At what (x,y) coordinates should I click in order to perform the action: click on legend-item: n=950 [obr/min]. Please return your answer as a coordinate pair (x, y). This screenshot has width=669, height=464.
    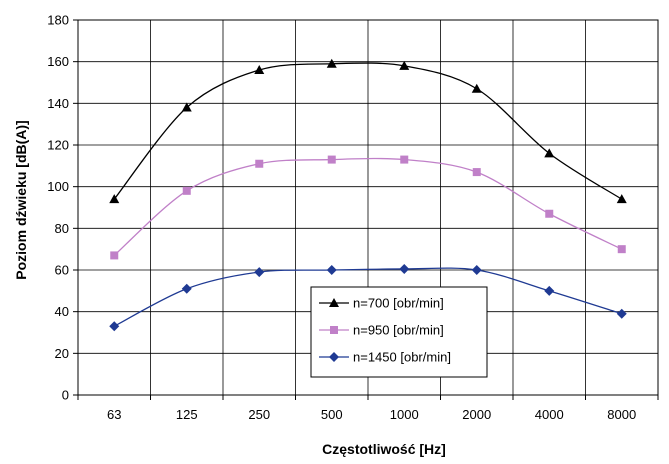
    Looking at the image, I should click on (381, 330).